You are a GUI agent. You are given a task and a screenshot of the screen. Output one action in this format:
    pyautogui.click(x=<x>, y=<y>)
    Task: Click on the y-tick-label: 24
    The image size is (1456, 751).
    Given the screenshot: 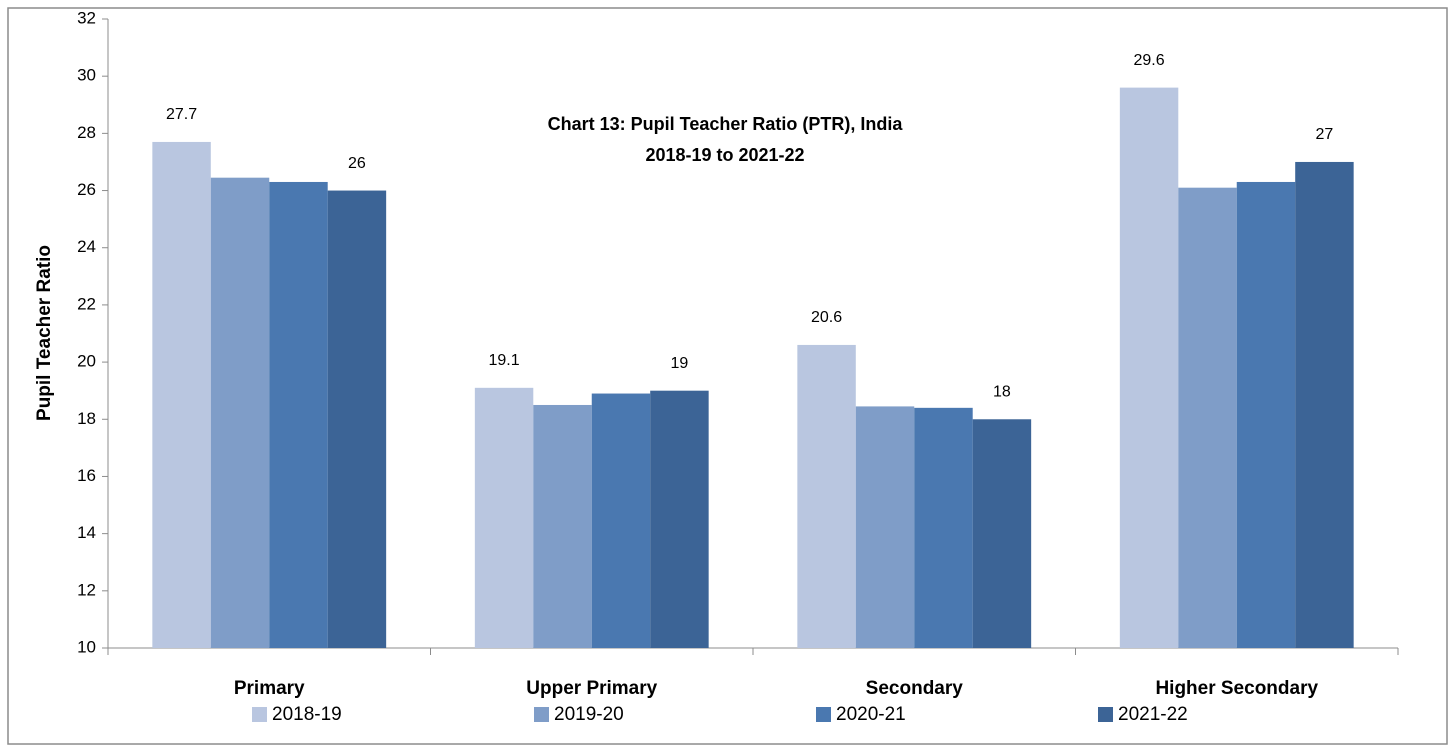 What is the action you would take?
    pyautogui.click(x=86, y=246)
    